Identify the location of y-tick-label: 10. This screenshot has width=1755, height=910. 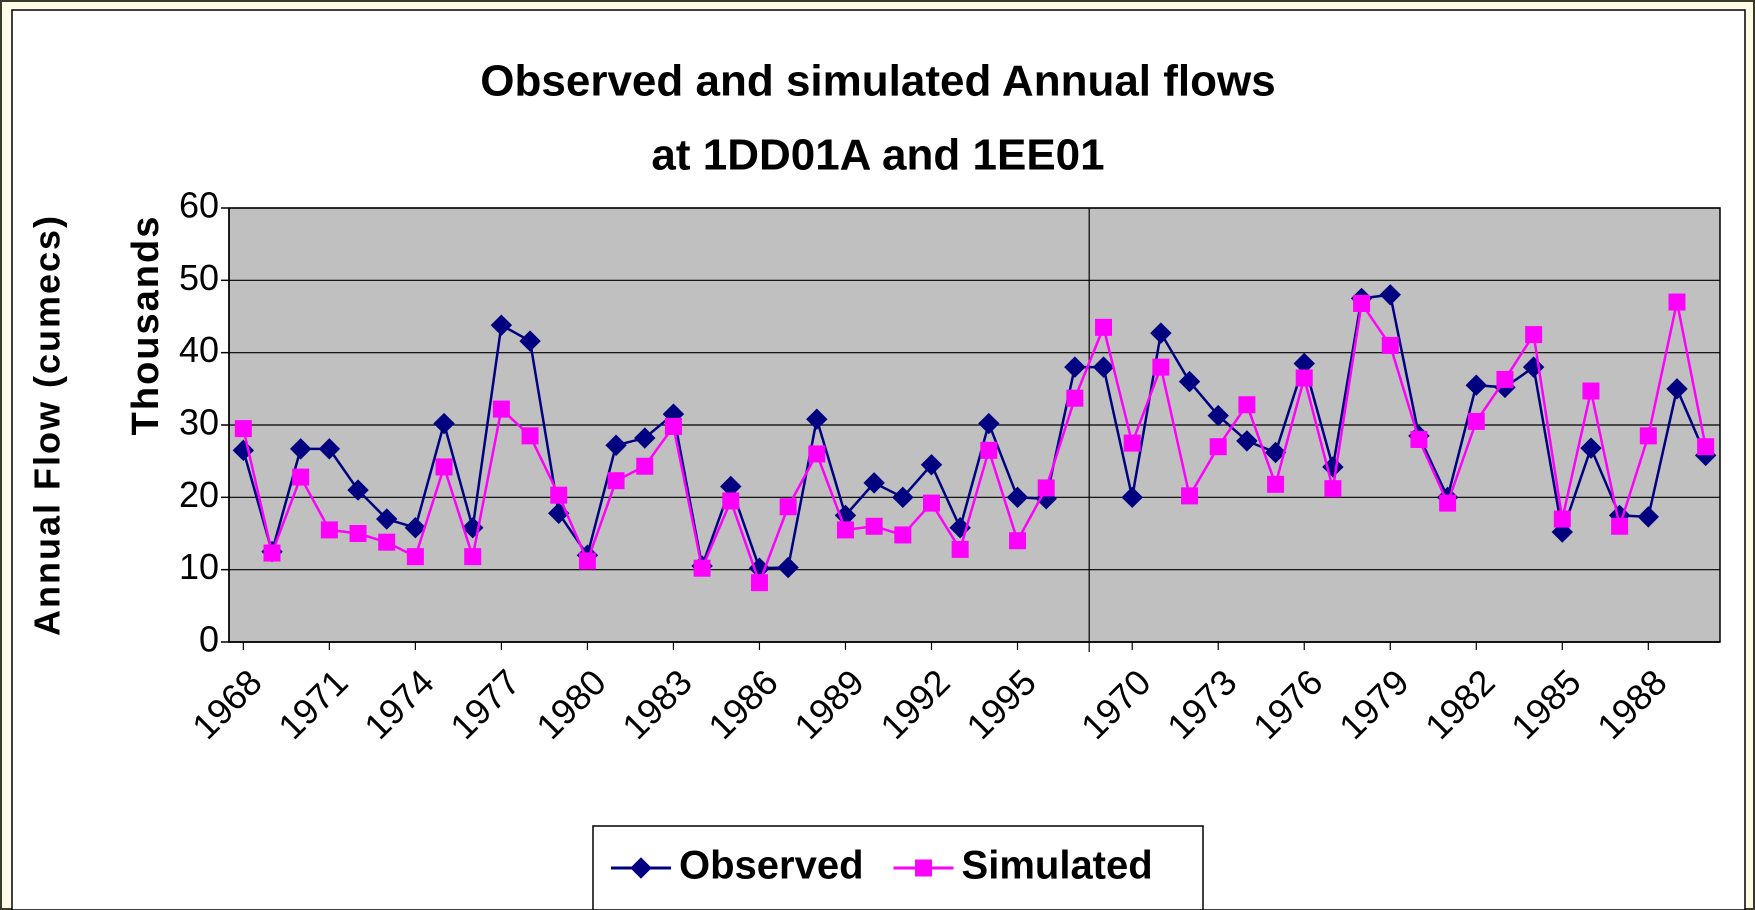
(199, 566).